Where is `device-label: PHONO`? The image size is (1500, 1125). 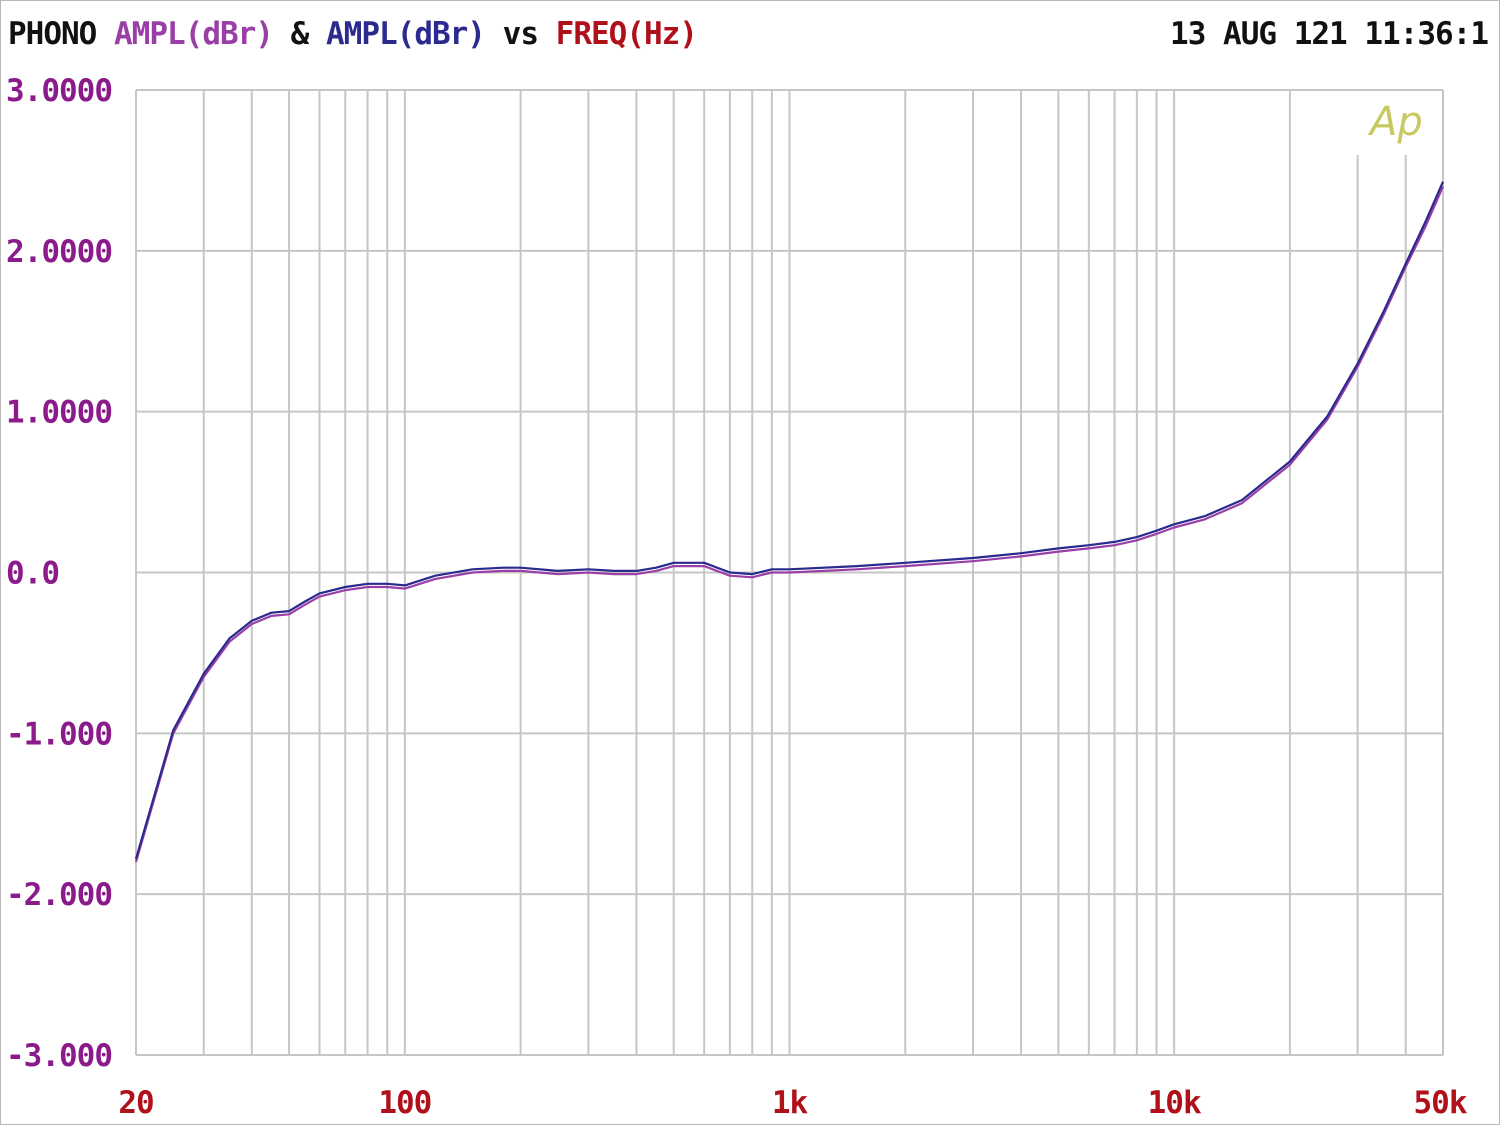
device-label: PHONO is located at coordinates (52, 34).